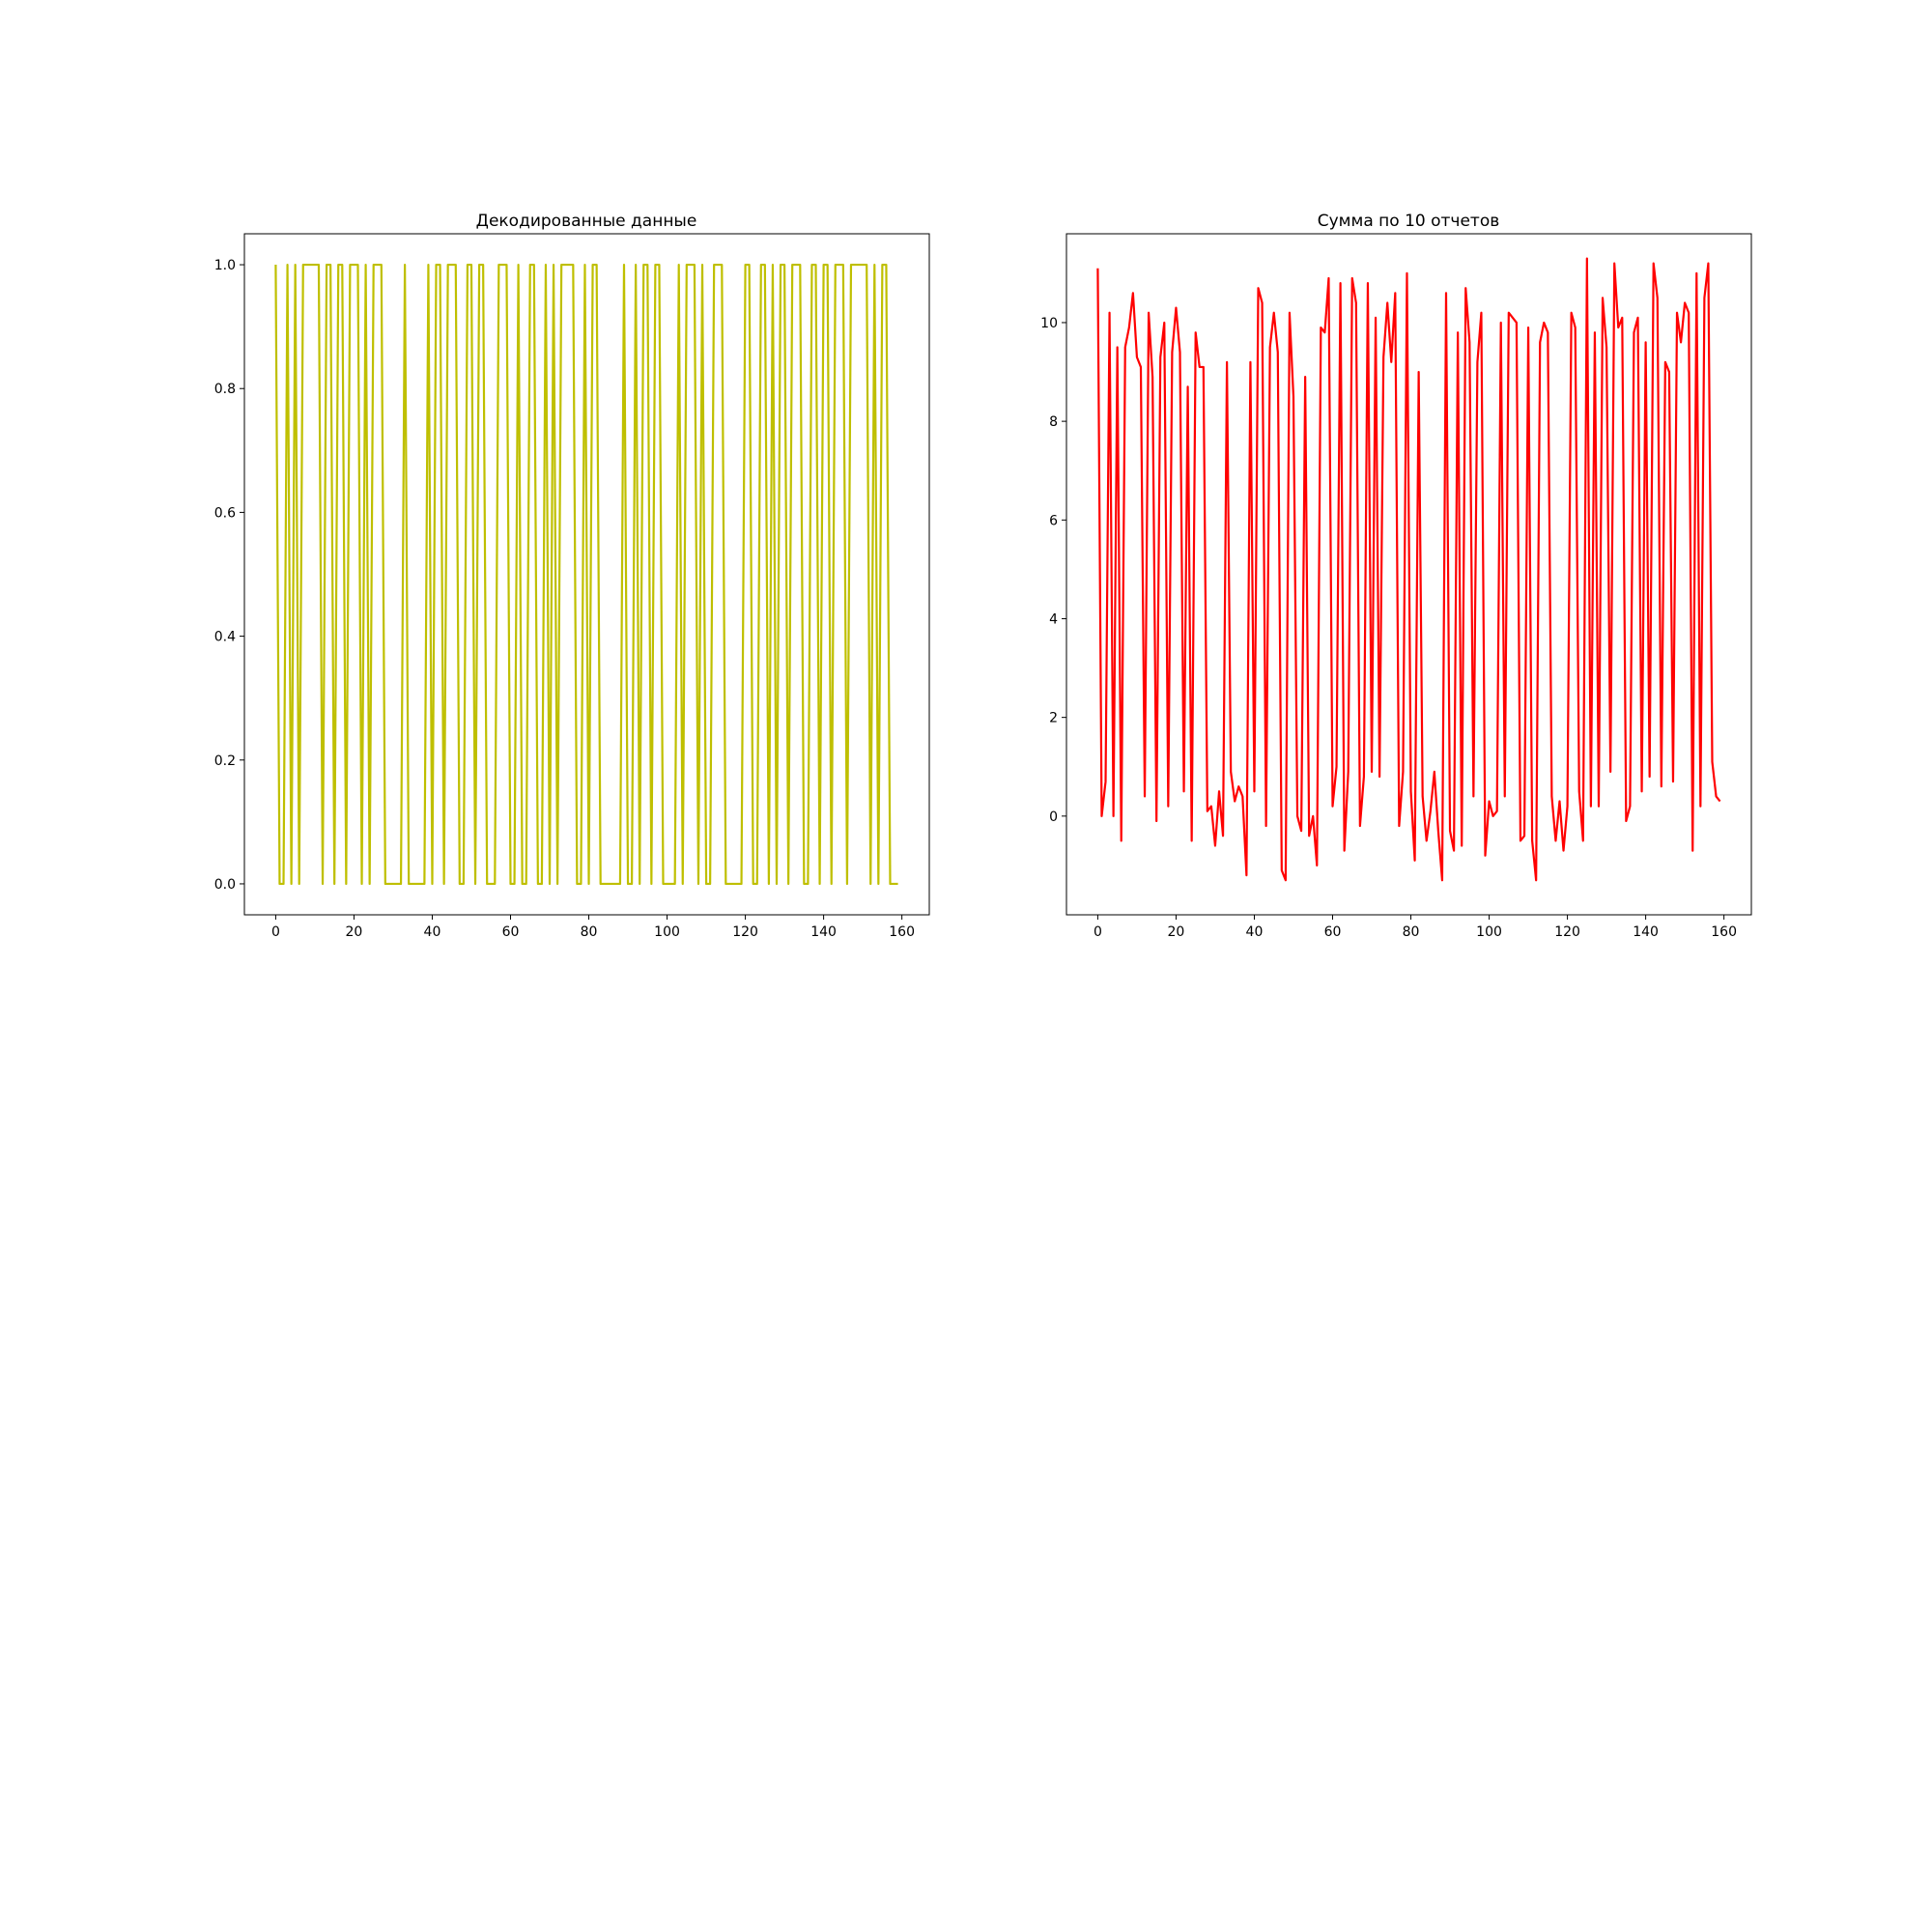 The image size is (1932, 1932). Describe the element at coordinates (1053, 570) in the screenshot. I see `y-axis: 0 2 4 6 8 10` at that location.